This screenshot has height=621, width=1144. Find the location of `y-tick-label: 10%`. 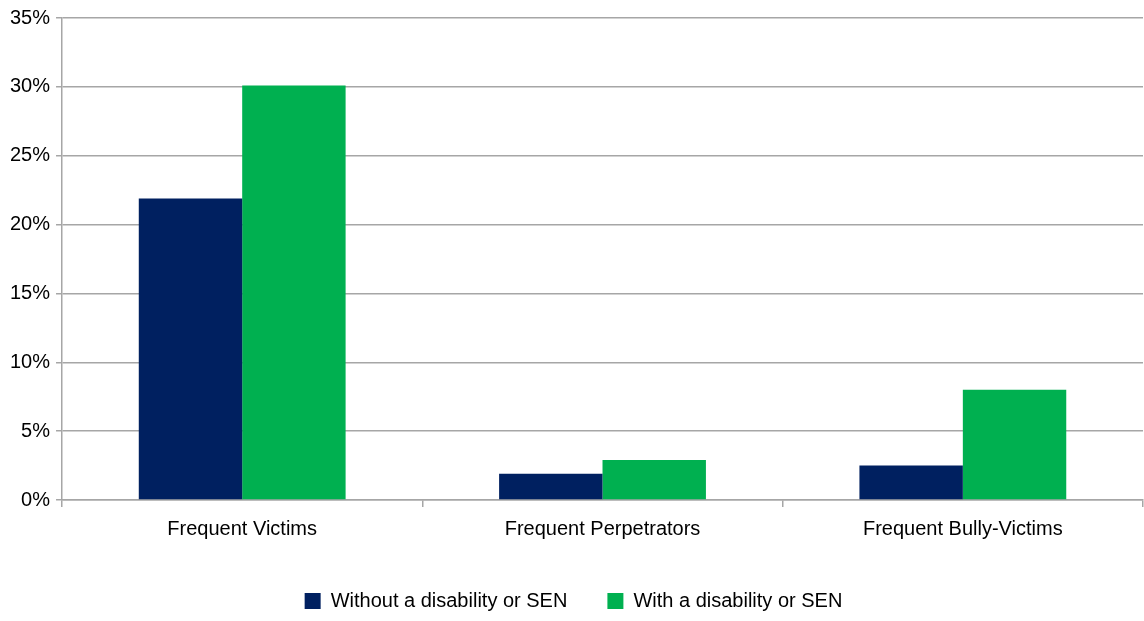

y-tick-label: 10% is located at coordinates (30, 360).